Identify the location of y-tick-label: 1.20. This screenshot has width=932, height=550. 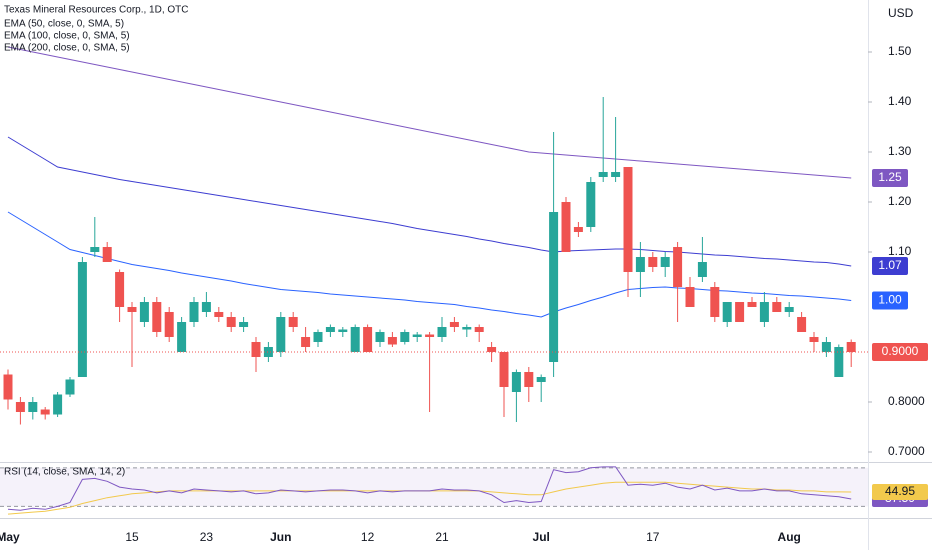
(900, 201).